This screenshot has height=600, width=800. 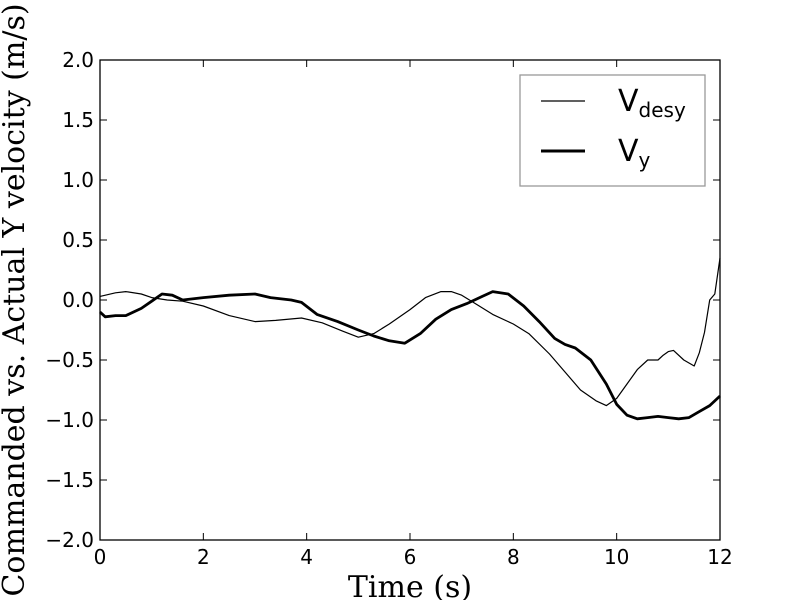 What do you see at coordinates (69, 420) in the screenshot?
I see `y-tick-label: −1.0` at bounding box center [69, 420].